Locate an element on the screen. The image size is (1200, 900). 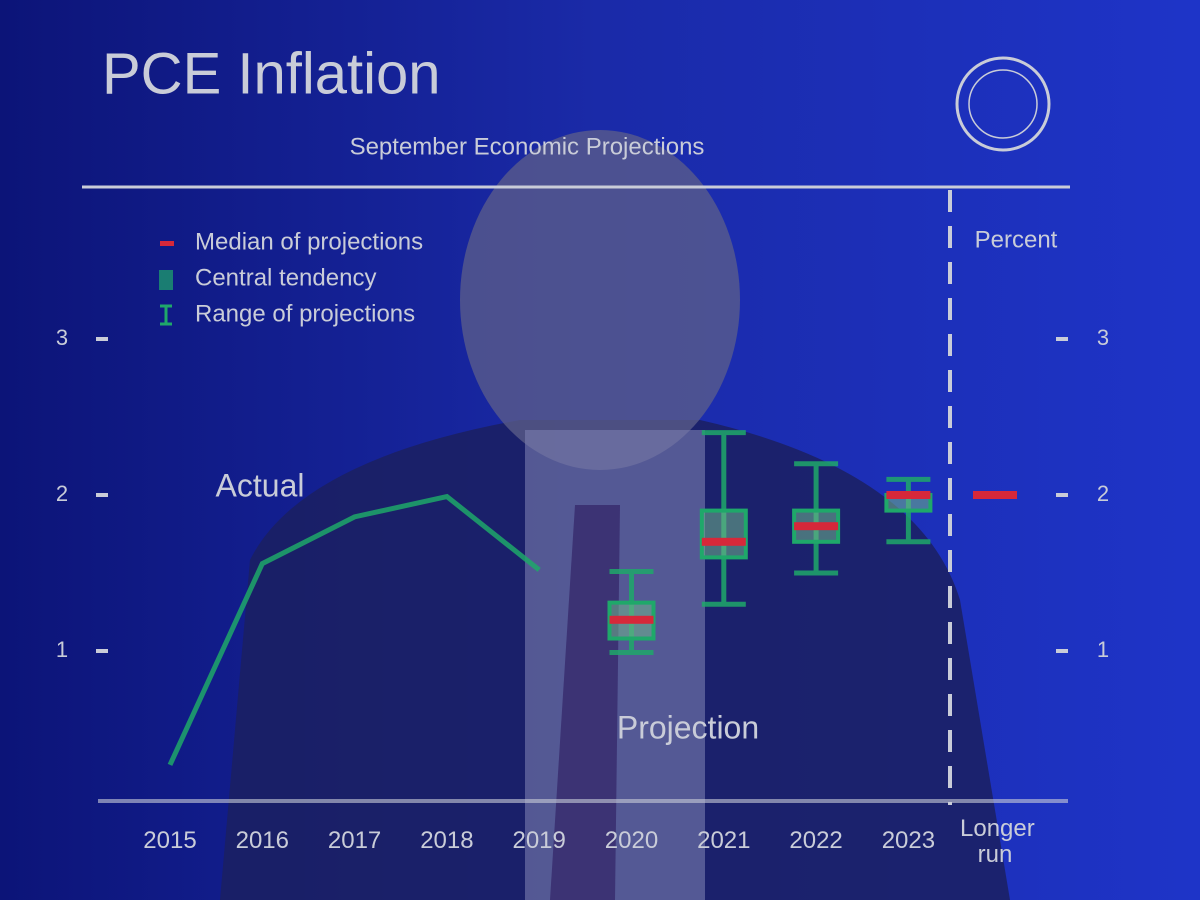
chart-subtitle: September Economic Projections is located at coordinates (527, 146).